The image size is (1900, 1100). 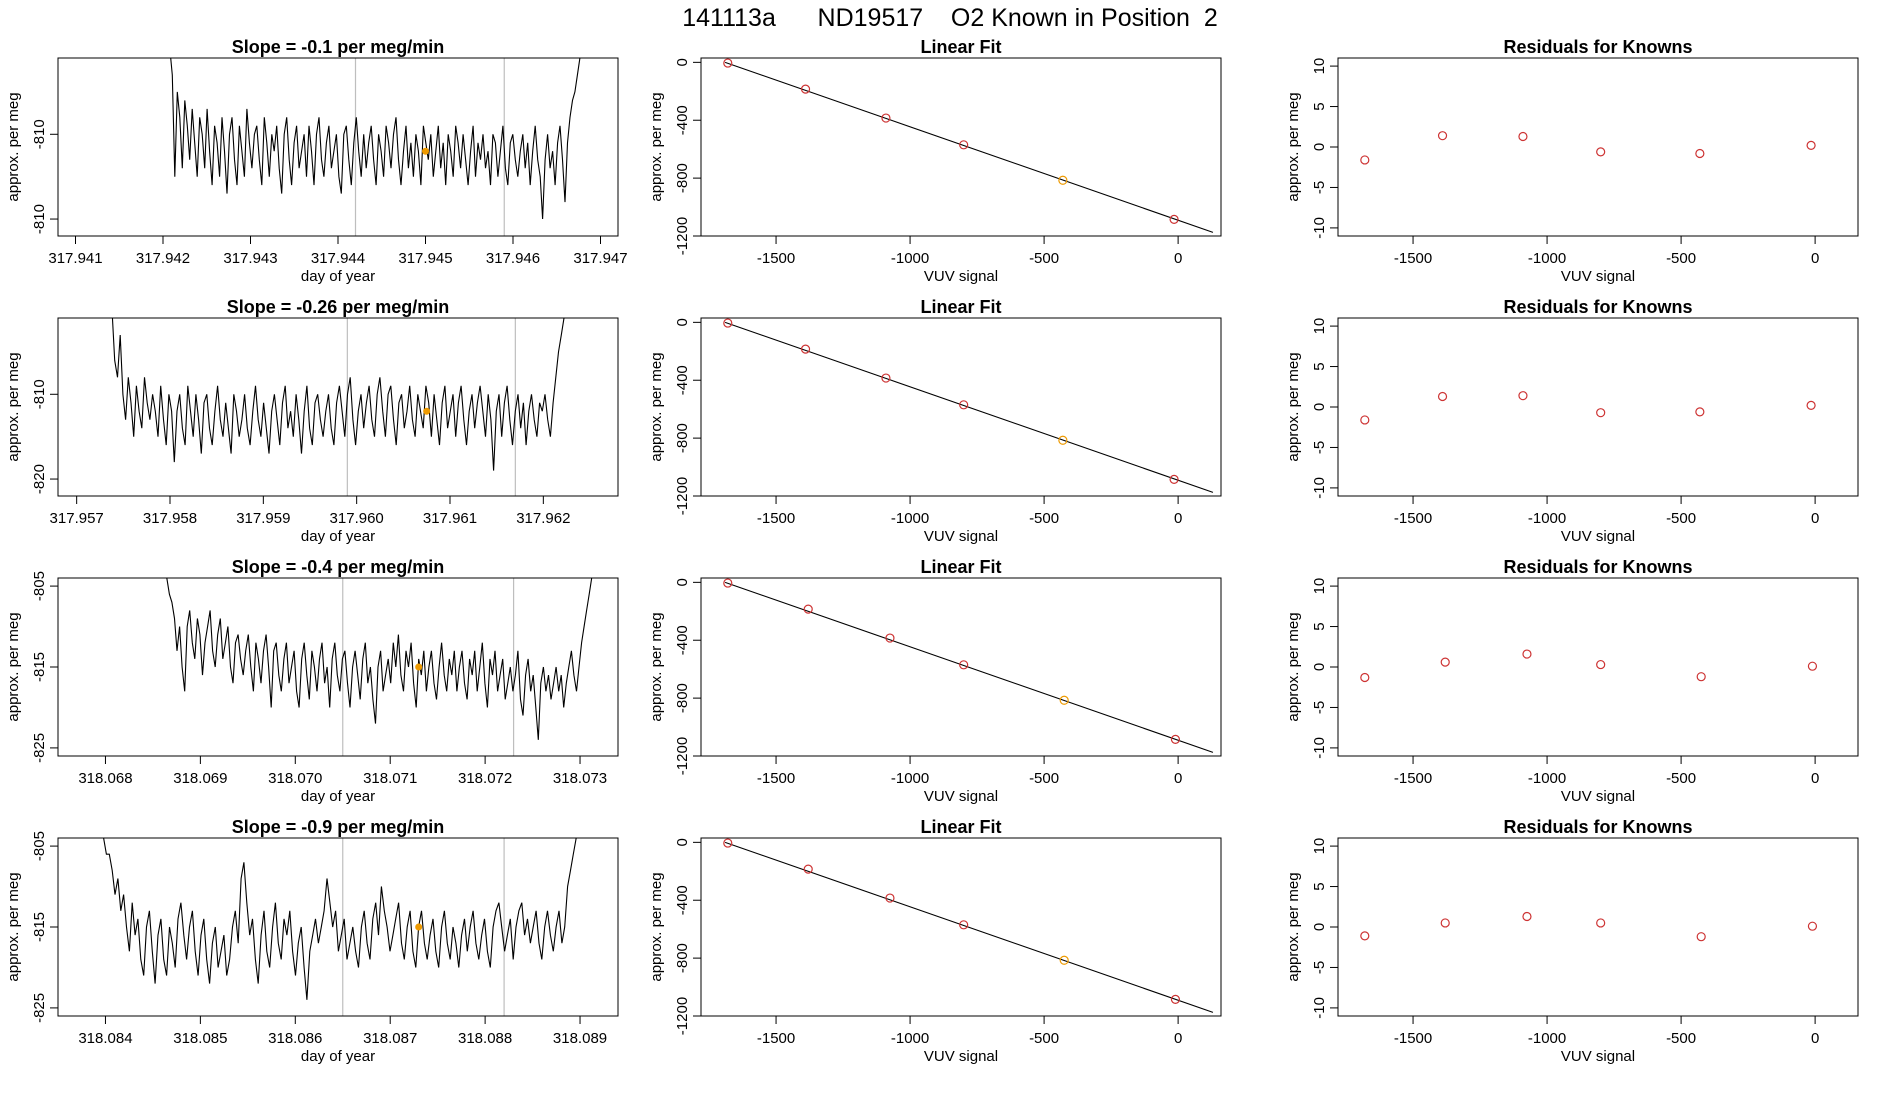 What do you see at coordinates (338, 47) in the screenshot?
I see `panel-title: Slope = -0.1 per meg/min` at bounding box center [338, 47].